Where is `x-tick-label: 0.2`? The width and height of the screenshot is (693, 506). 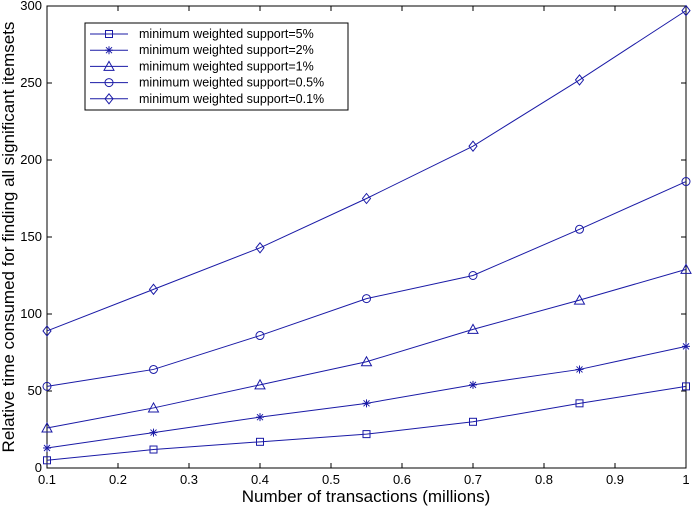 x-tick-label: 0.2 is located at coordinates (118, 479).